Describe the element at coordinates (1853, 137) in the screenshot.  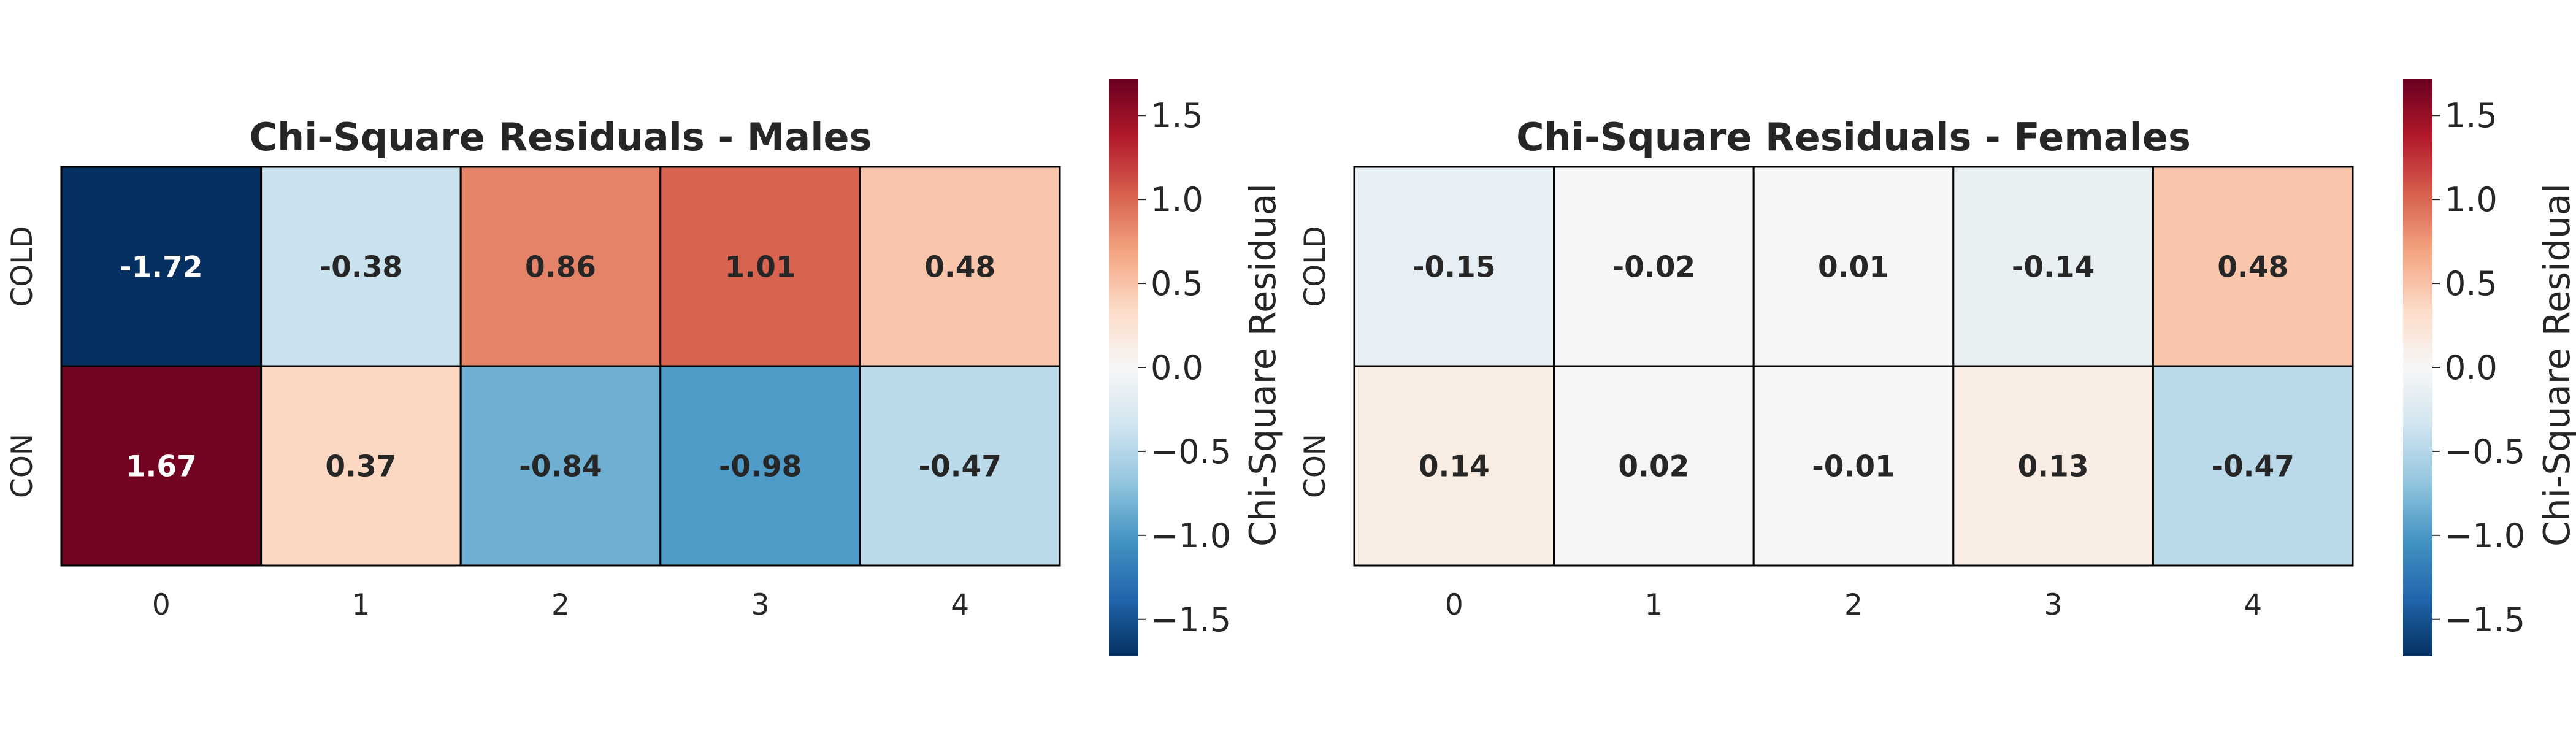
I see `panel-title: Chi-Square Residuals - Females` at that location.